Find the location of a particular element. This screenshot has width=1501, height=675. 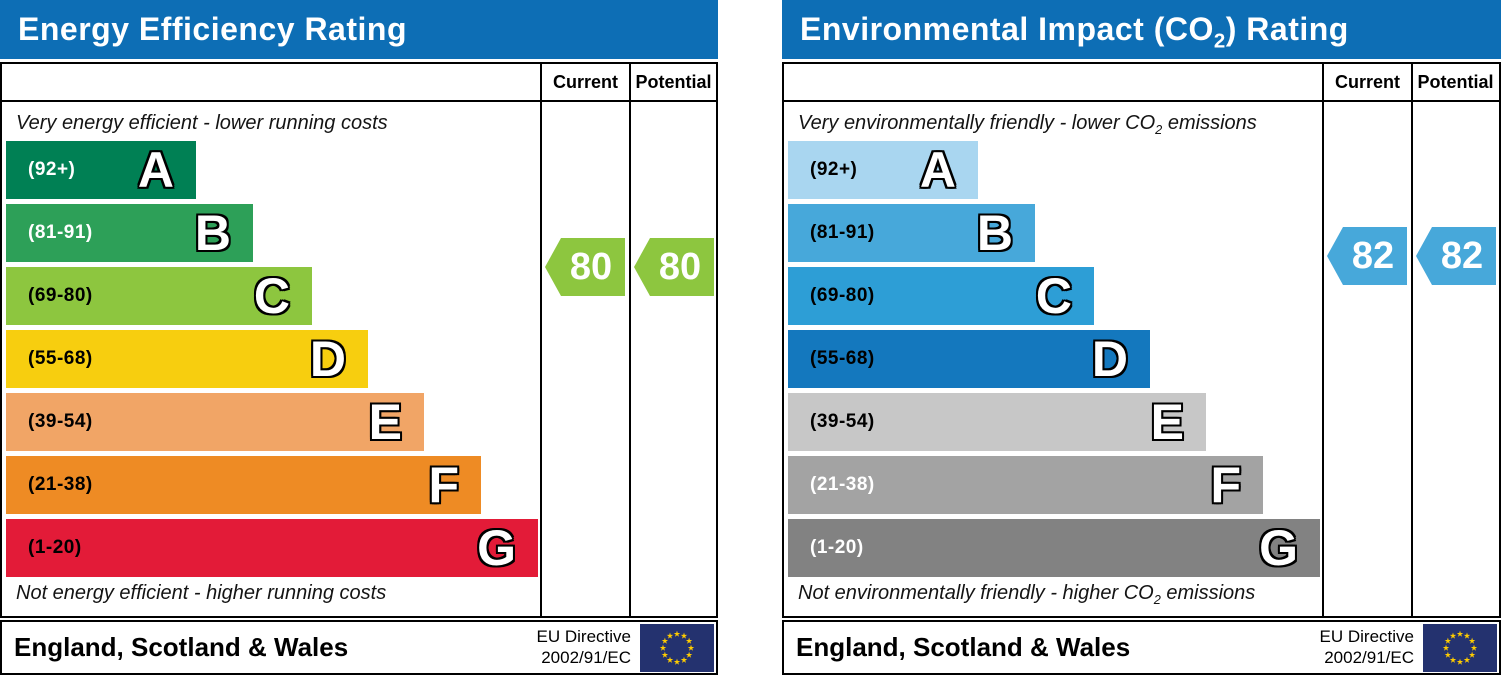

environmental-title-bar: Environmental Impact (CO2) Rating is located at coordinates (1141, 29).